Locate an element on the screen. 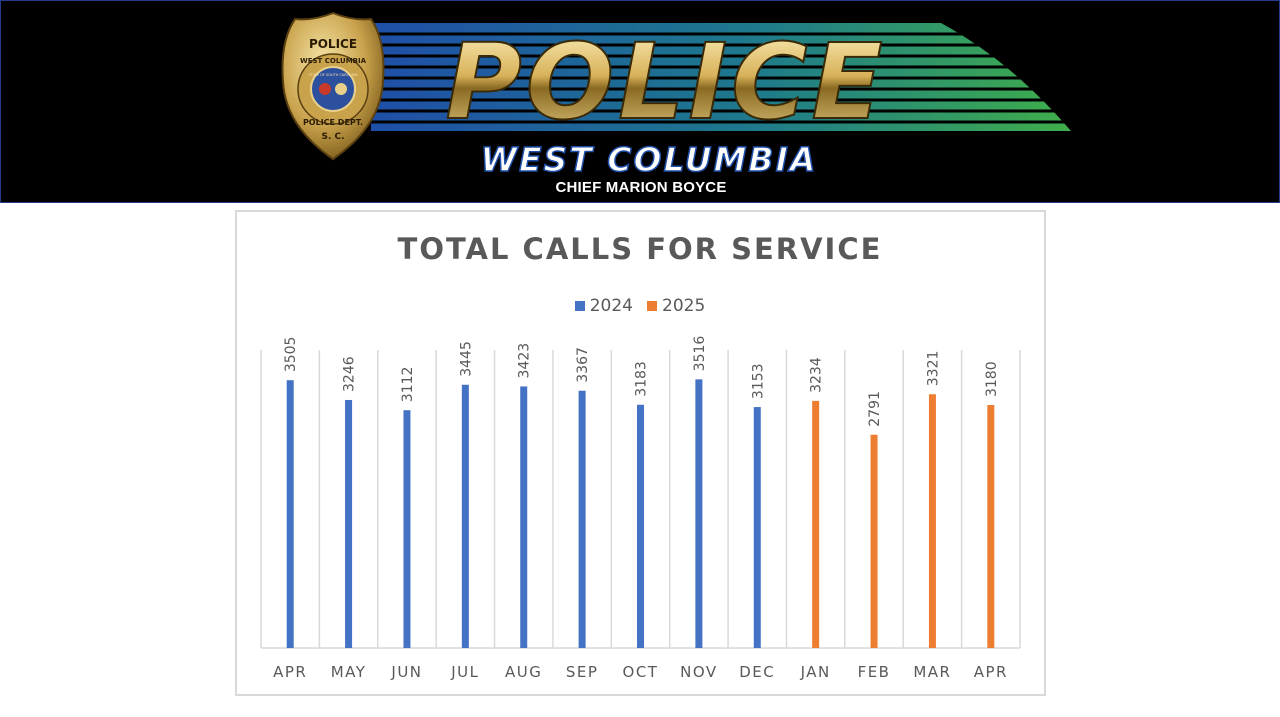 This screenshot has width=1280, height=717. data-label: 3180 is located at coordinates (992, 379).